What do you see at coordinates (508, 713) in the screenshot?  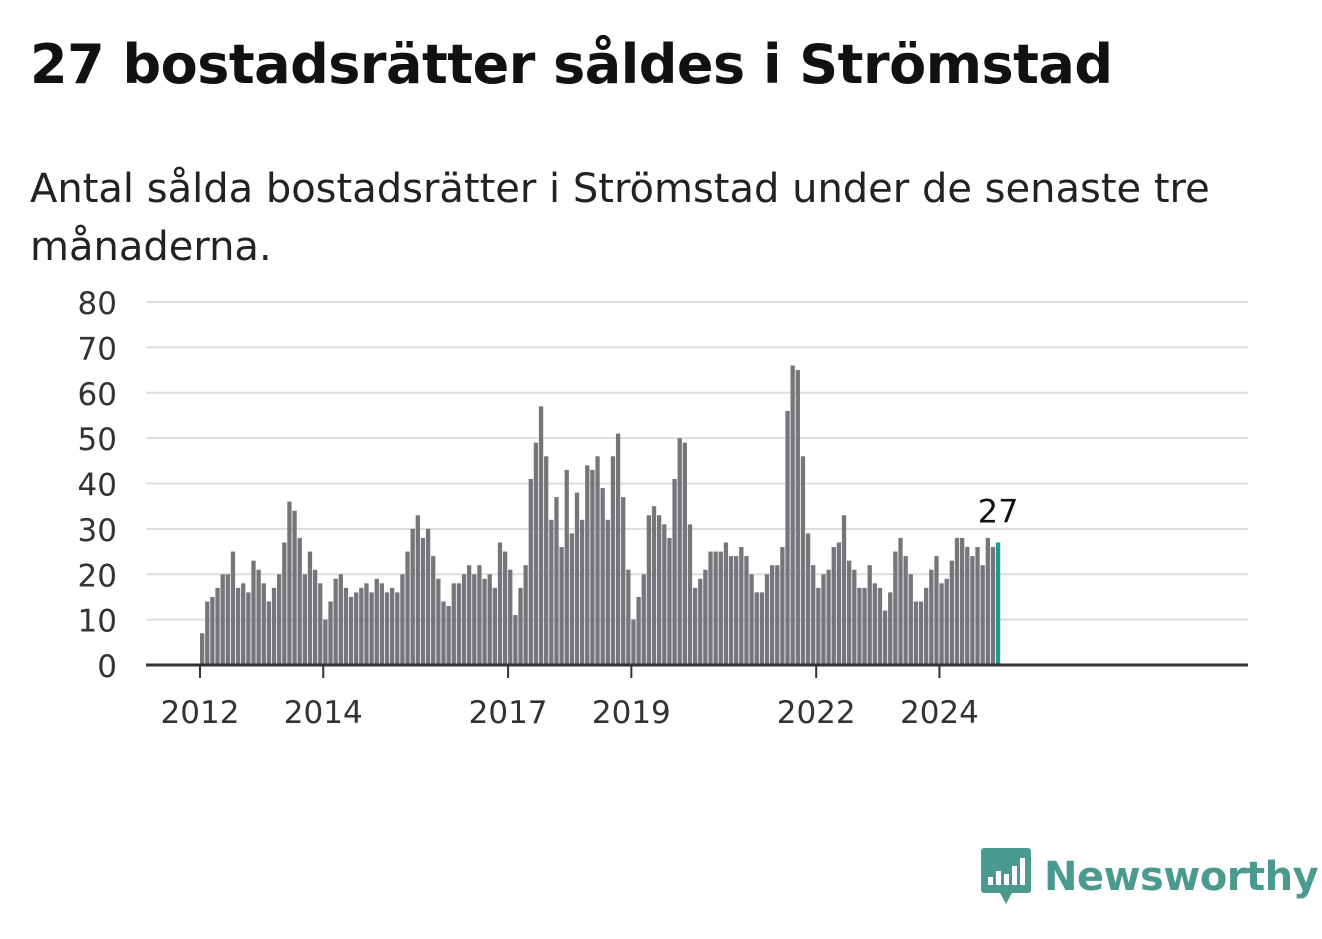 I see `x-tick-label: 2017` at bounding box center [508, 713].